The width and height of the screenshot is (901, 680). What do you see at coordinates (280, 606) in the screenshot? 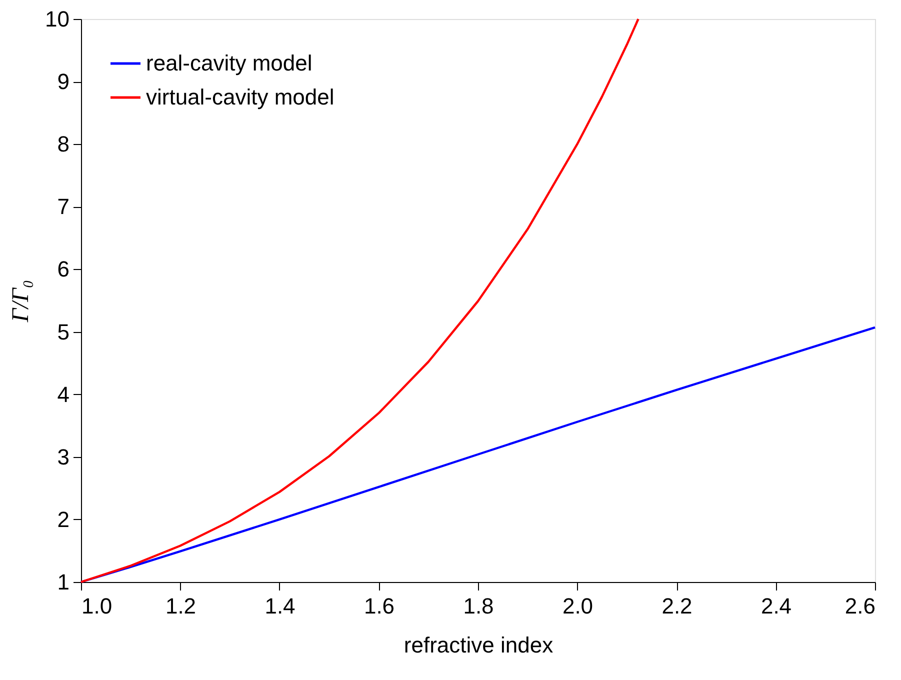
I see `x-tick-label: 1.4` at bounding box center [280, 606].